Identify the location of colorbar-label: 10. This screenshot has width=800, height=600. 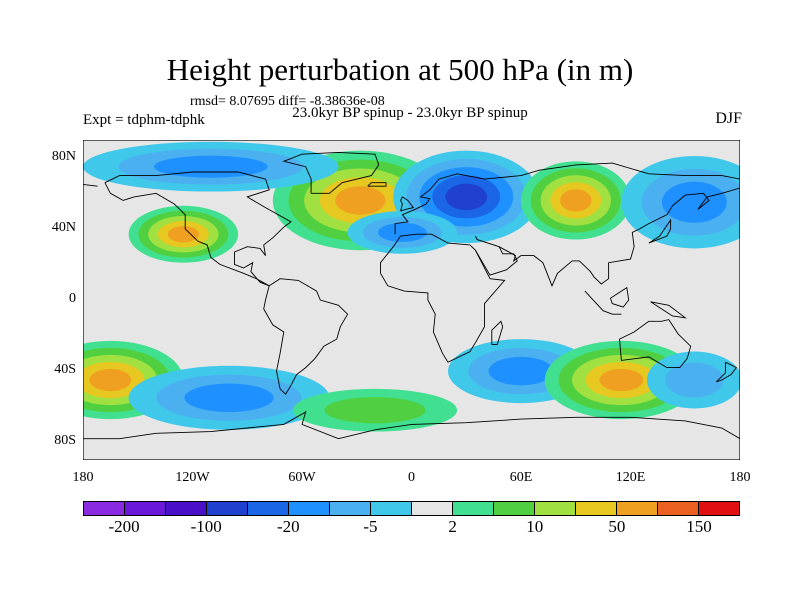
(535, 526).